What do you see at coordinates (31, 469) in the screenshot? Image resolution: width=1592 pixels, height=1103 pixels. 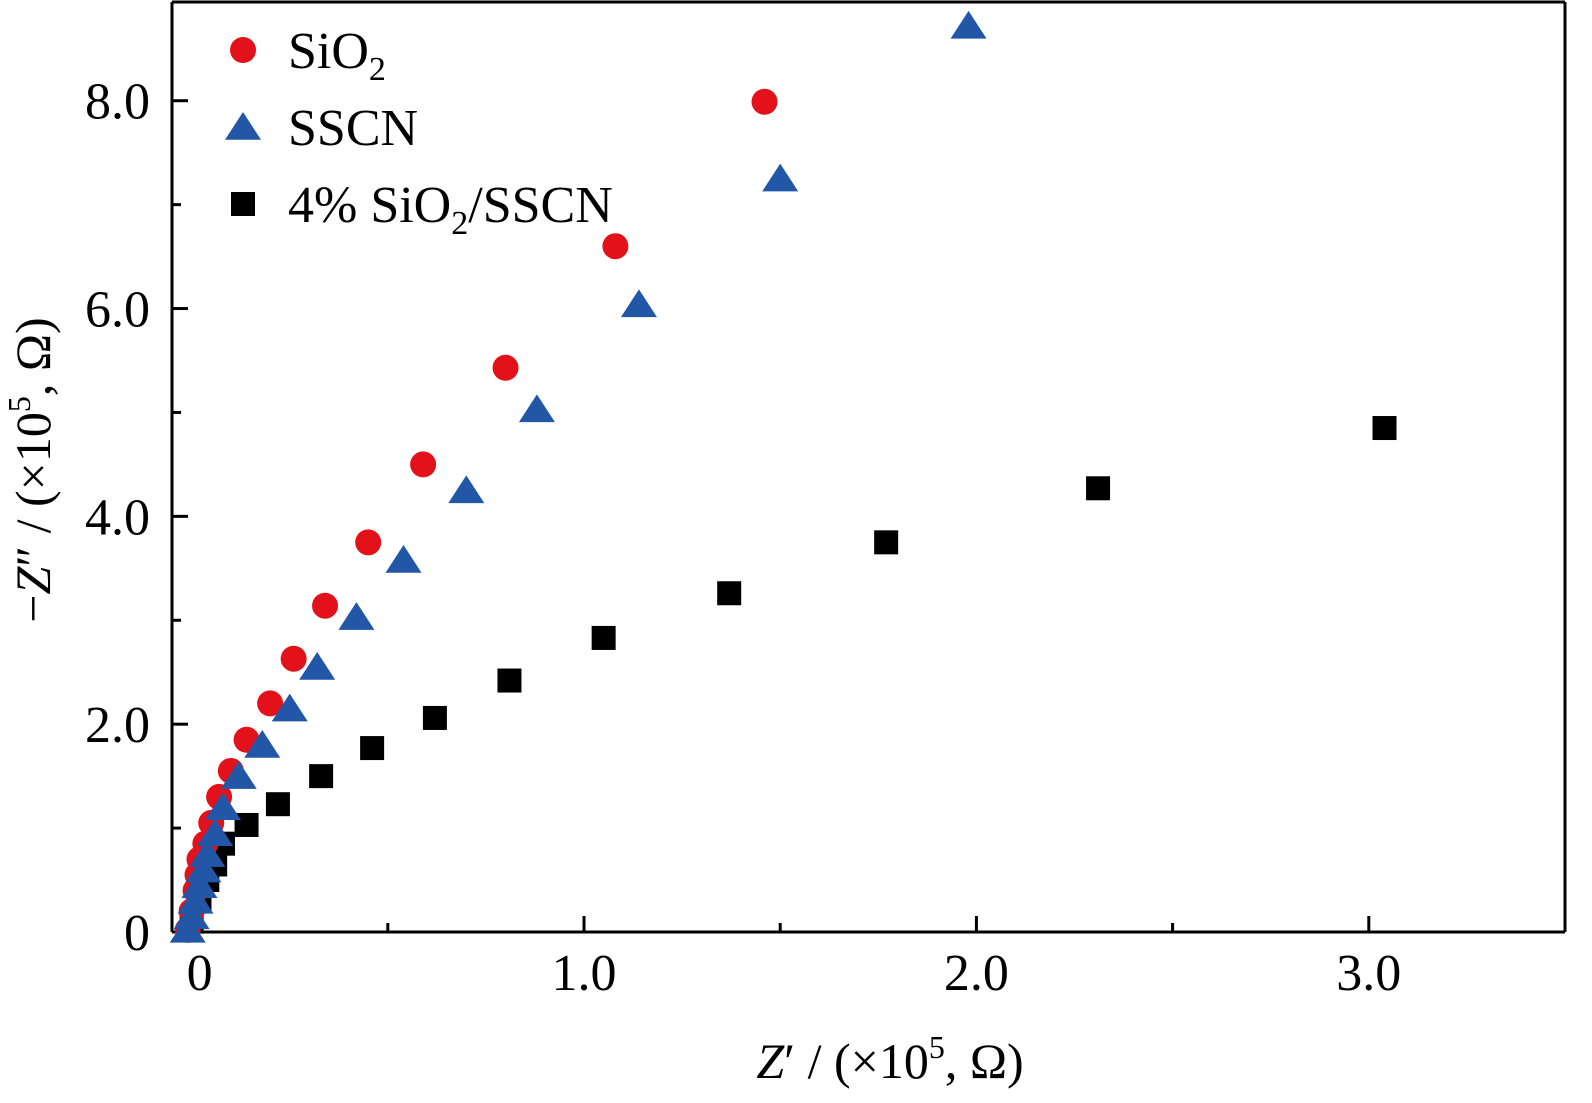 I see `y-axis-label: −Z″ / (×105, Ω)` at bounding box center [31, 469].